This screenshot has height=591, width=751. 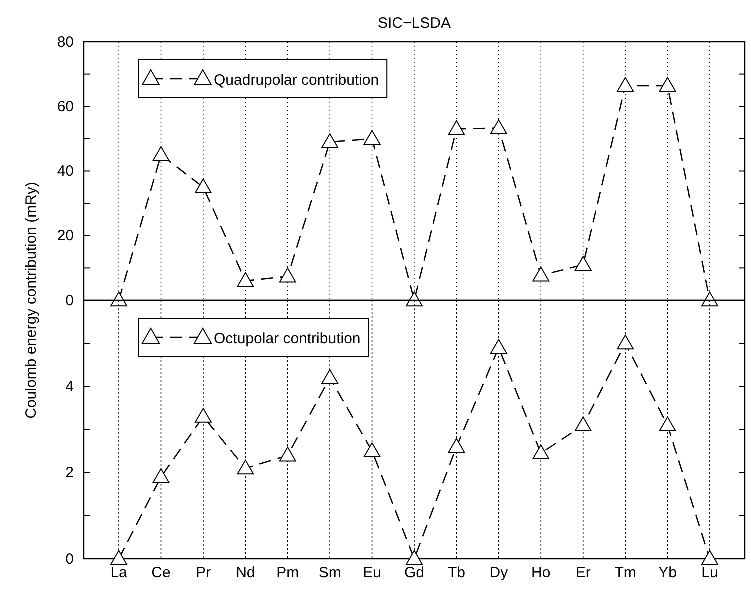 I want to click on x-tick-label: Yb, so click(x=667, y=573).